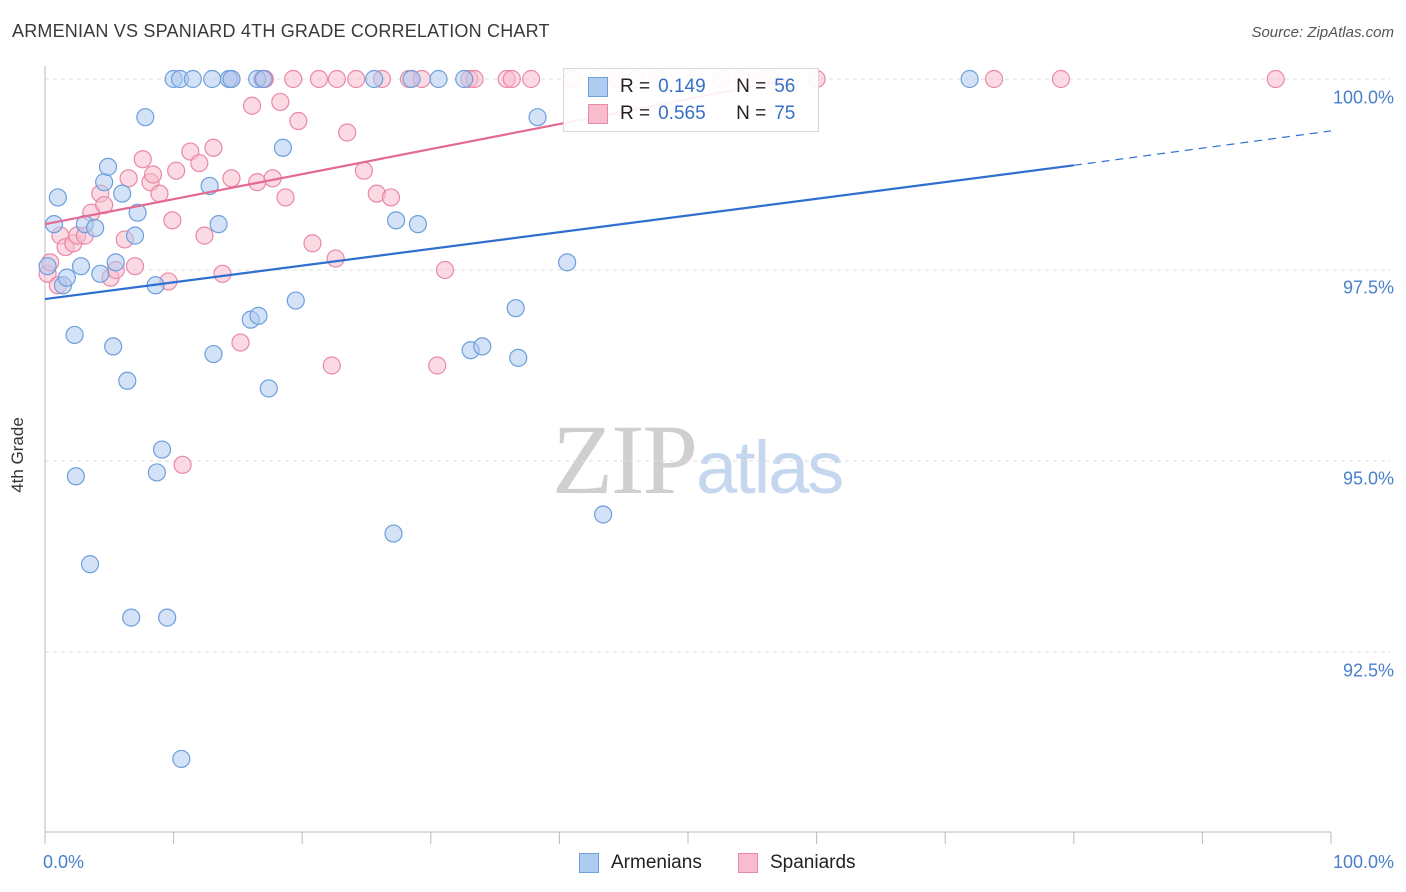  What do you see at coordinates (1363, 97) in the screenshot?
I see `y-tick-label: 100.0%` at bounding box center [1363, 97].